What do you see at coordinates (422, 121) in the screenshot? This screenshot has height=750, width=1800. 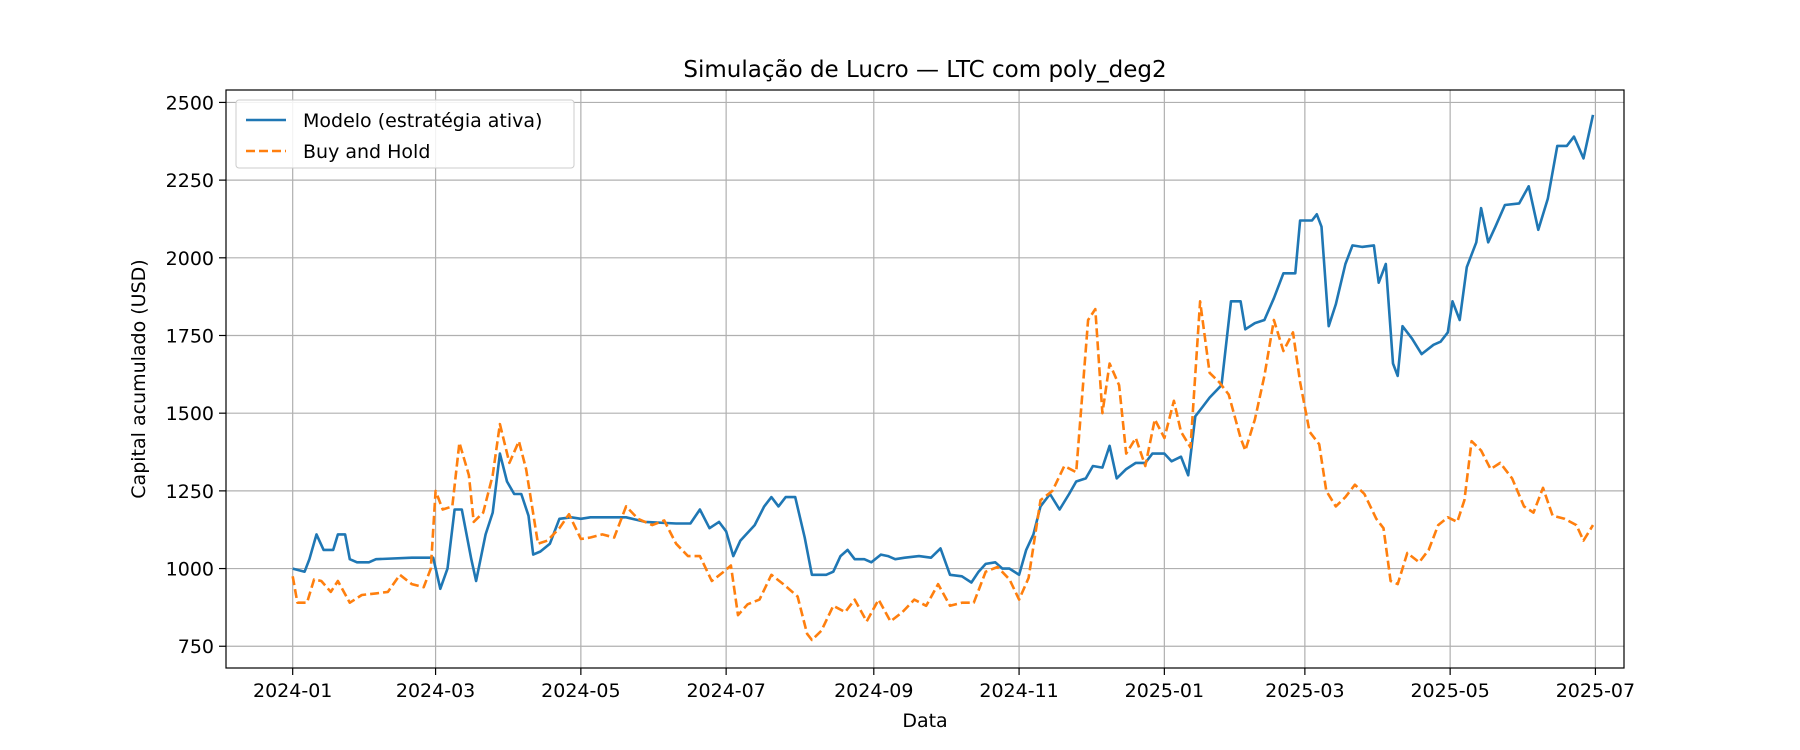 I see `legend-label: Modelo (estratégia ativa)` at bounding box center [422, 121].